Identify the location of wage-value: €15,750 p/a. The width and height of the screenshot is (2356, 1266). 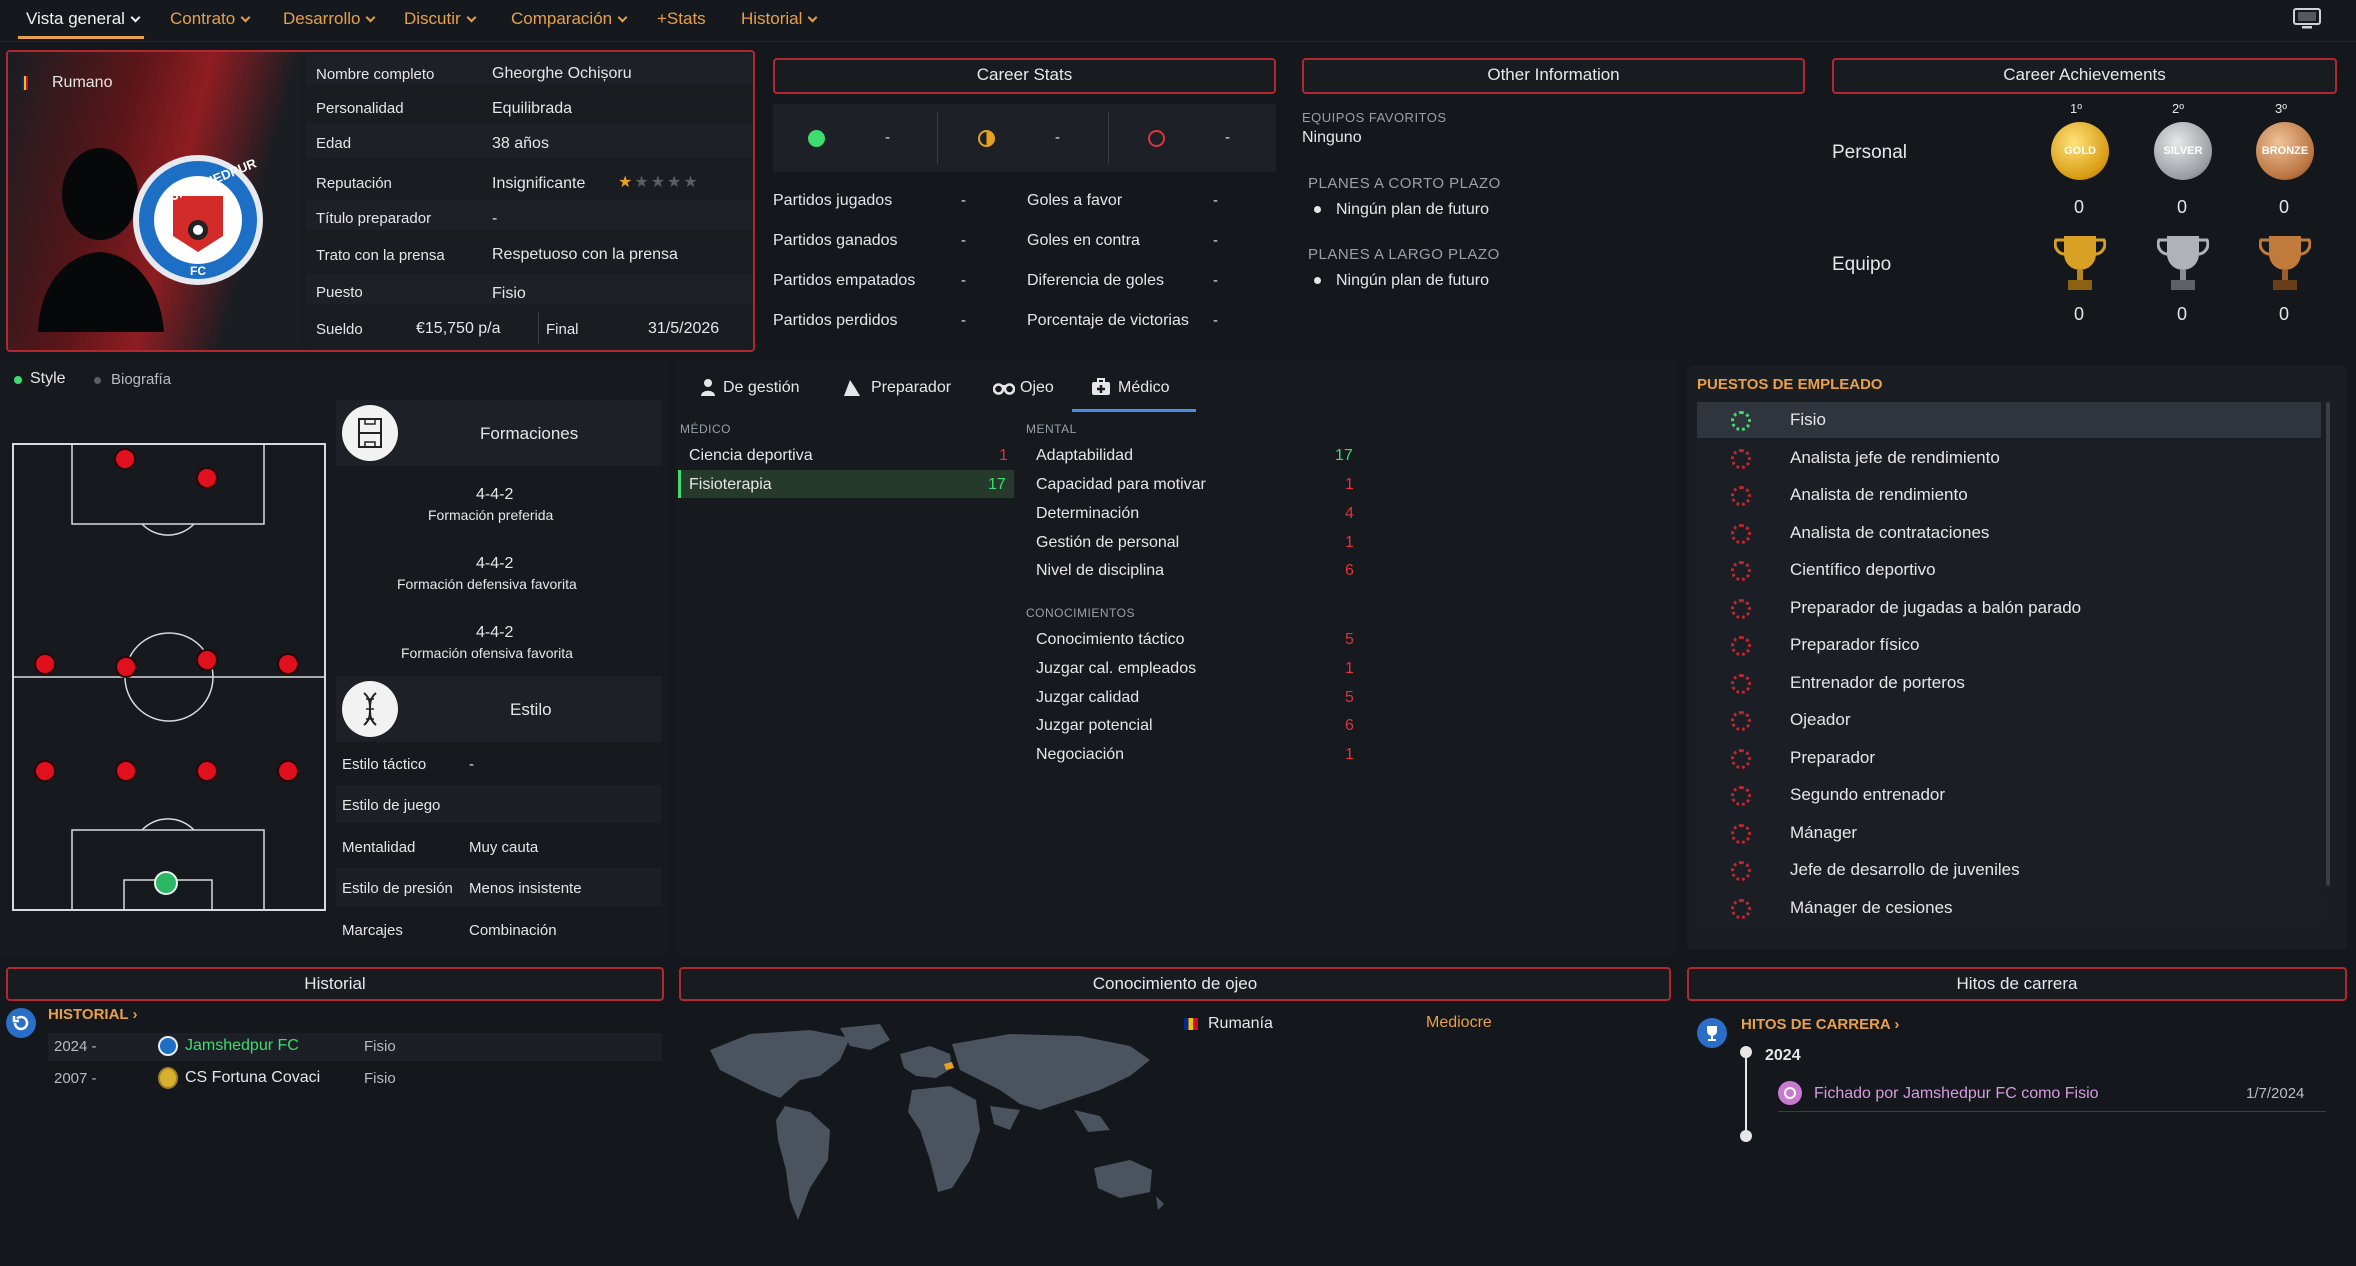
(458, 328).